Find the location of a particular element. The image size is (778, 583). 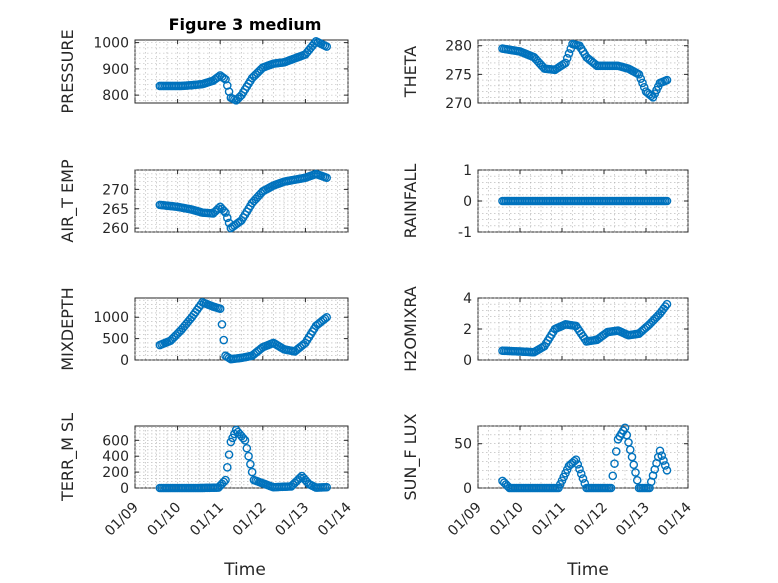

y-tick-label: 900 is located at coordinates (115, 70).